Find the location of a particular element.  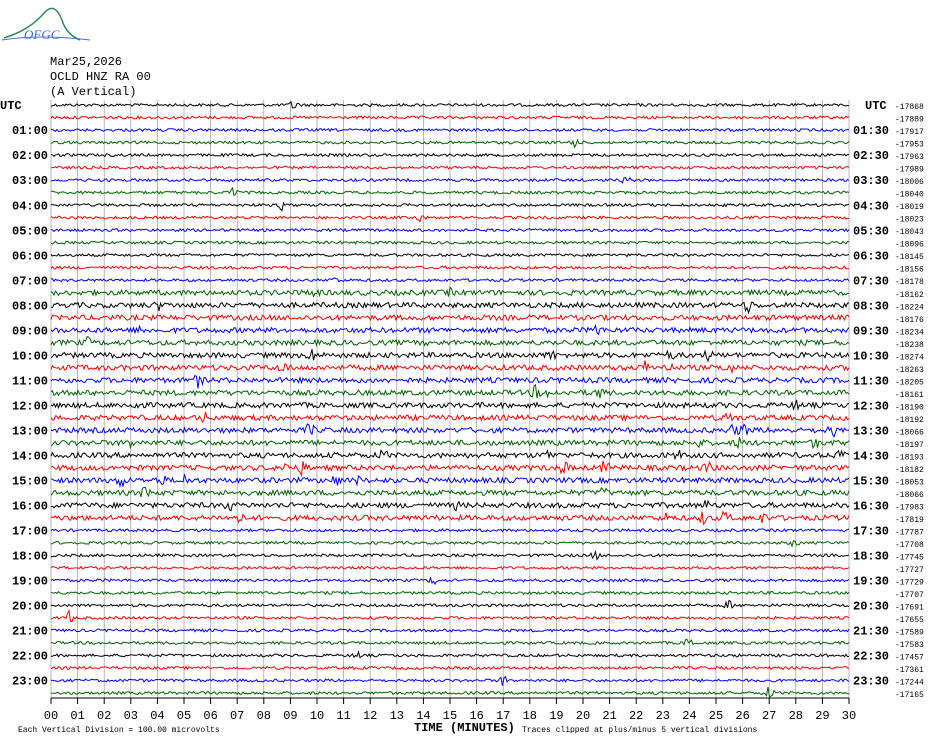

title-line: Mar25,2026 is located at coordinates (86, 62).